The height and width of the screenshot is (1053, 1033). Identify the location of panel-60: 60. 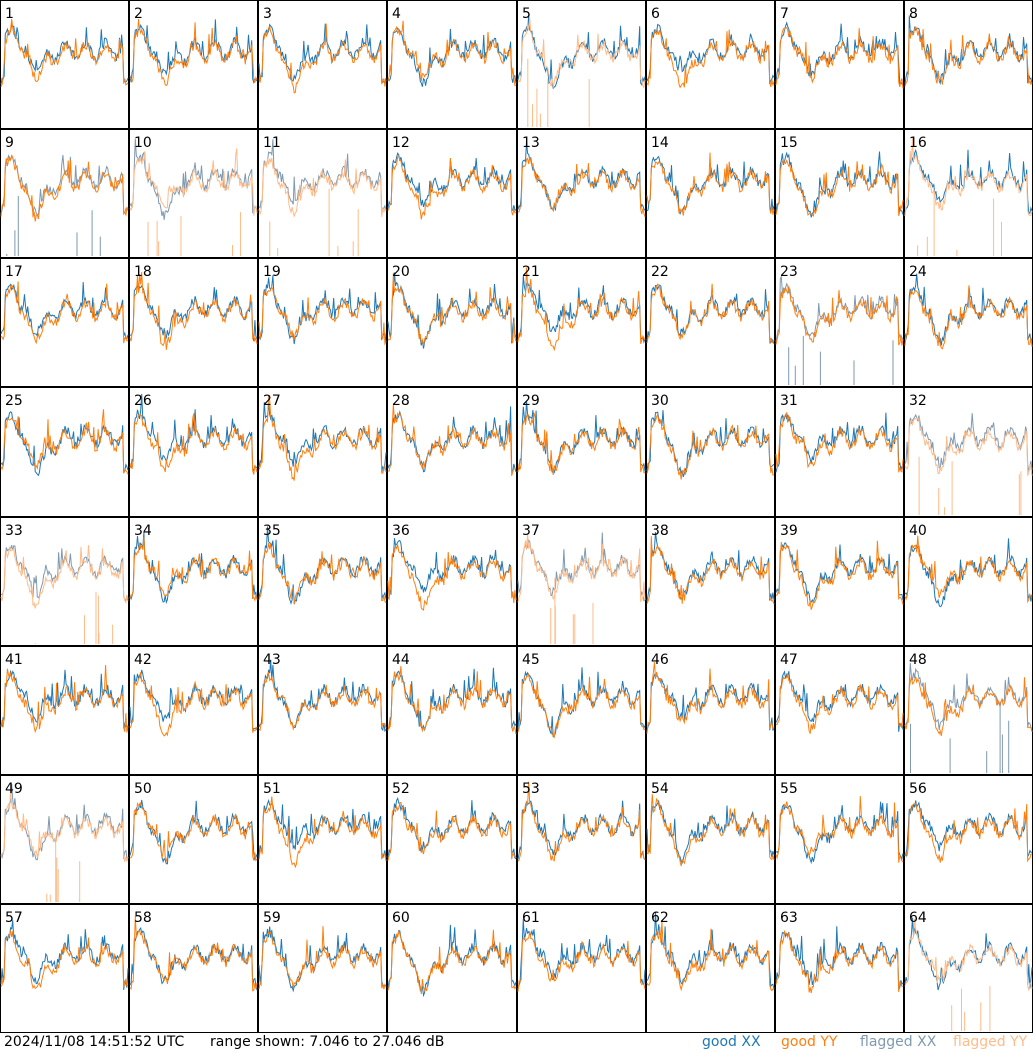
(452, 968).